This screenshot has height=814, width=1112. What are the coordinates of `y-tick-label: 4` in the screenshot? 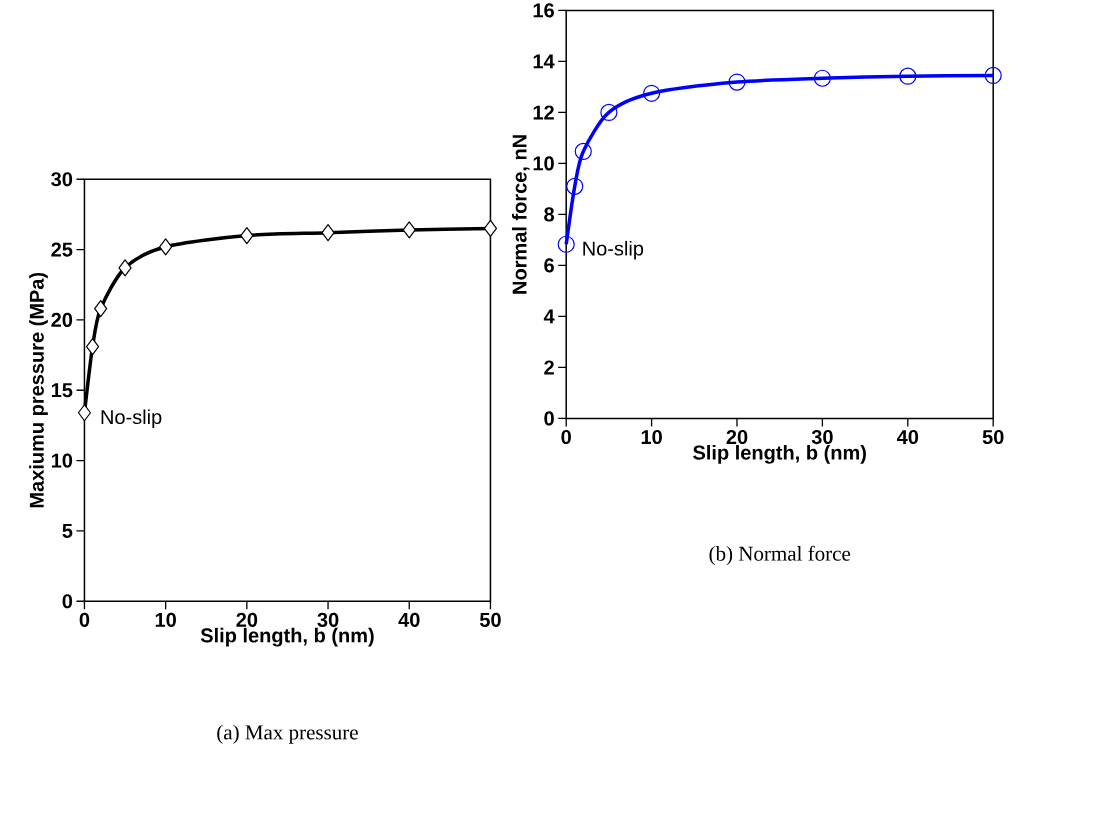 It's located at (549, 316).